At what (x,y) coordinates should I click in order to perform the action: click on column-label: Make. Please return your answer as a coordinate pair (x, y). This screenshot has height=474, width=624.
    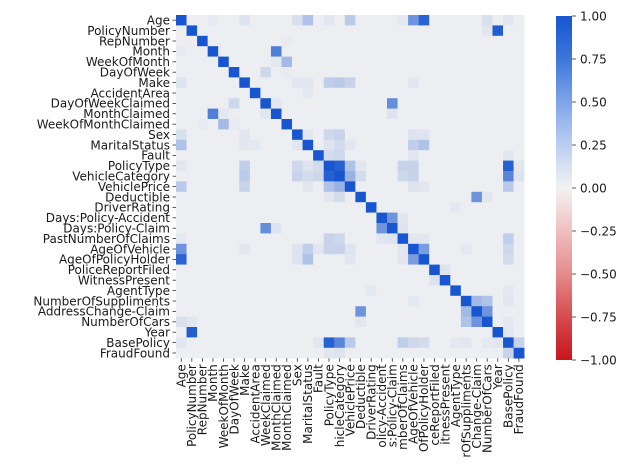
    Looking at the image, I should click on (245, 380).